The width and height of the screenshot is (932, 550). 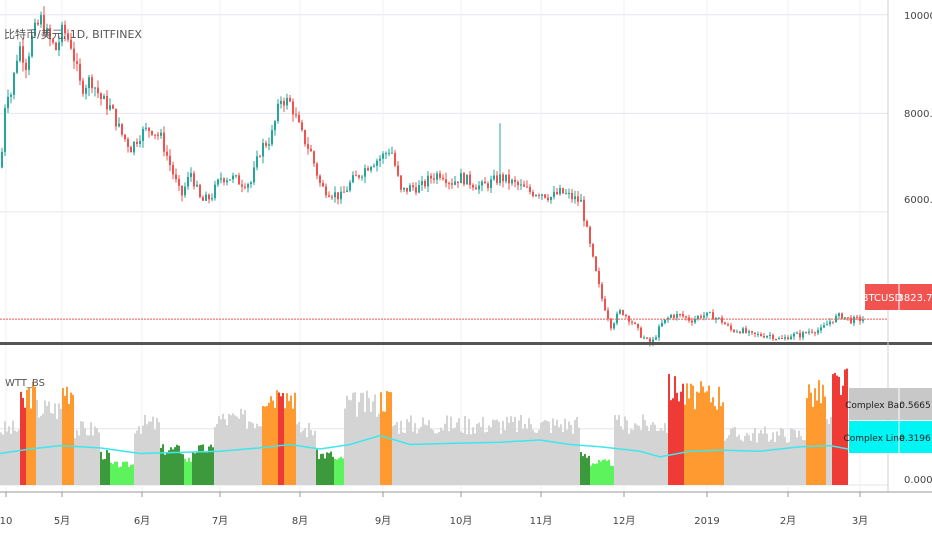 What do you see at coordinates (874, 406) in the screenshot?
I see `complex-bar-label: Complex Bar` at bounding box center [874, 406].